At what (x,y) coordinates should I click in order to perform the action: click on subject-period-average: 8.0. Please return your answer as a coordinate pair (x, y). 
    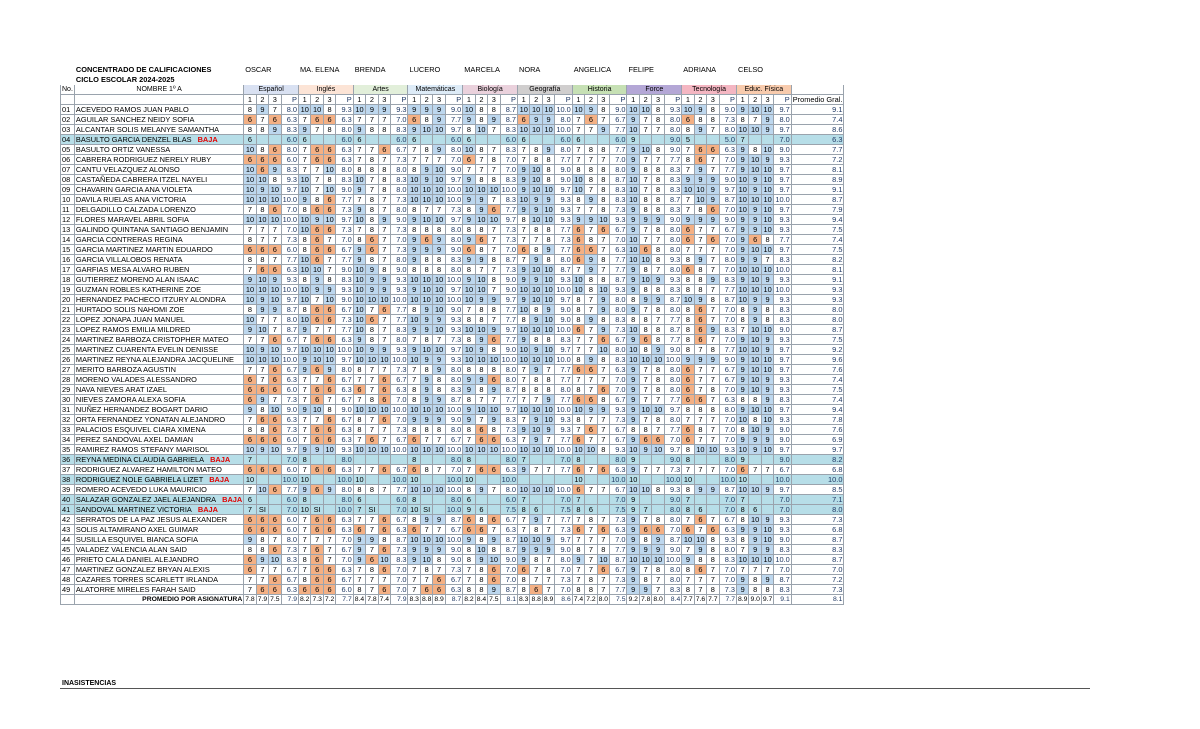
    Looking at the image, I should click on (658, 599).